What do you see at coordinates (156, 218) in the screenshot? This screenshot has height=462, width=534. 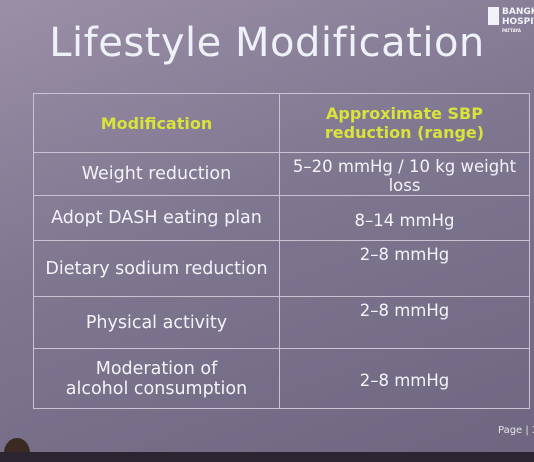 I see `modification-cell: Adopt DASH eating plan` at bounding box center [156, 218].